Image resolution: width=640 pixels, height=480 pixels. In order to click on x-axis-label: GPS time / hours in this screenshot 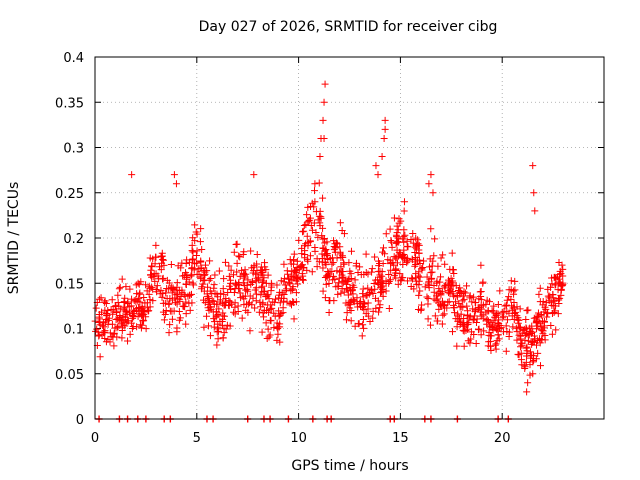, I will do `click(349, 466)`.